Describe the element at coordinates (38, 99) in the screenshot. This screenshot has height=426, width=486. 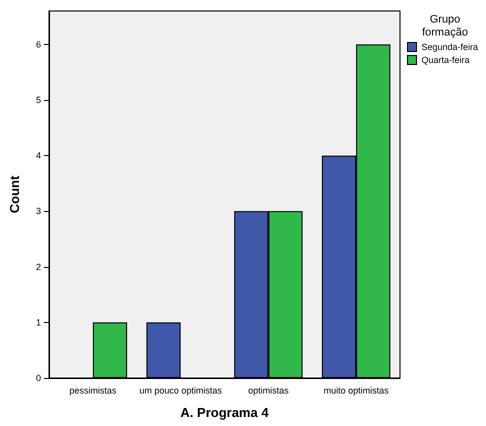
I see `y-tick-label: 5` at that location.